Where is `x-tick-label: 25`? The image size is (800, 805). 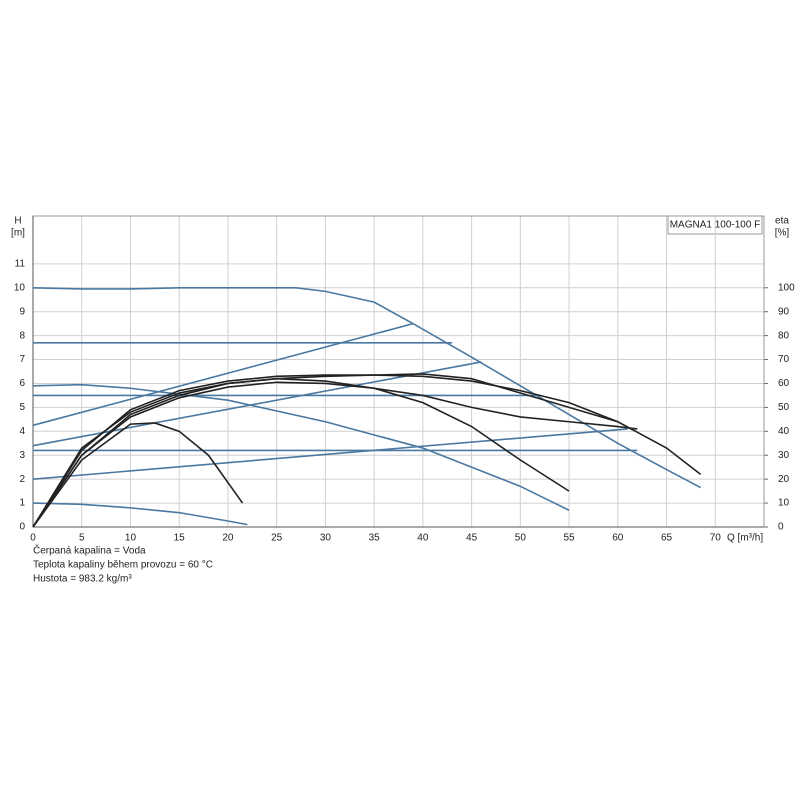
x-tick-label: 25 is located at coordinates (277, 538).